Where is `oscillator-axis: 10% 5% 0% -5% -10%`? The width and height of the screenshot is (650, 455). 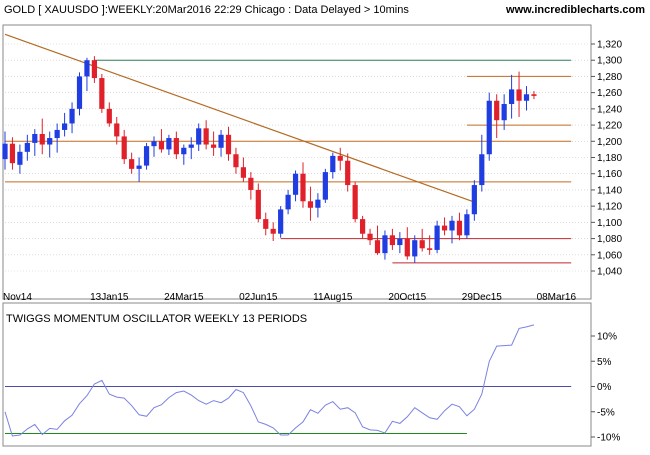 oscillator-axis: 10% 5% 0% -5% -10% is located at coordinates (605, 388).